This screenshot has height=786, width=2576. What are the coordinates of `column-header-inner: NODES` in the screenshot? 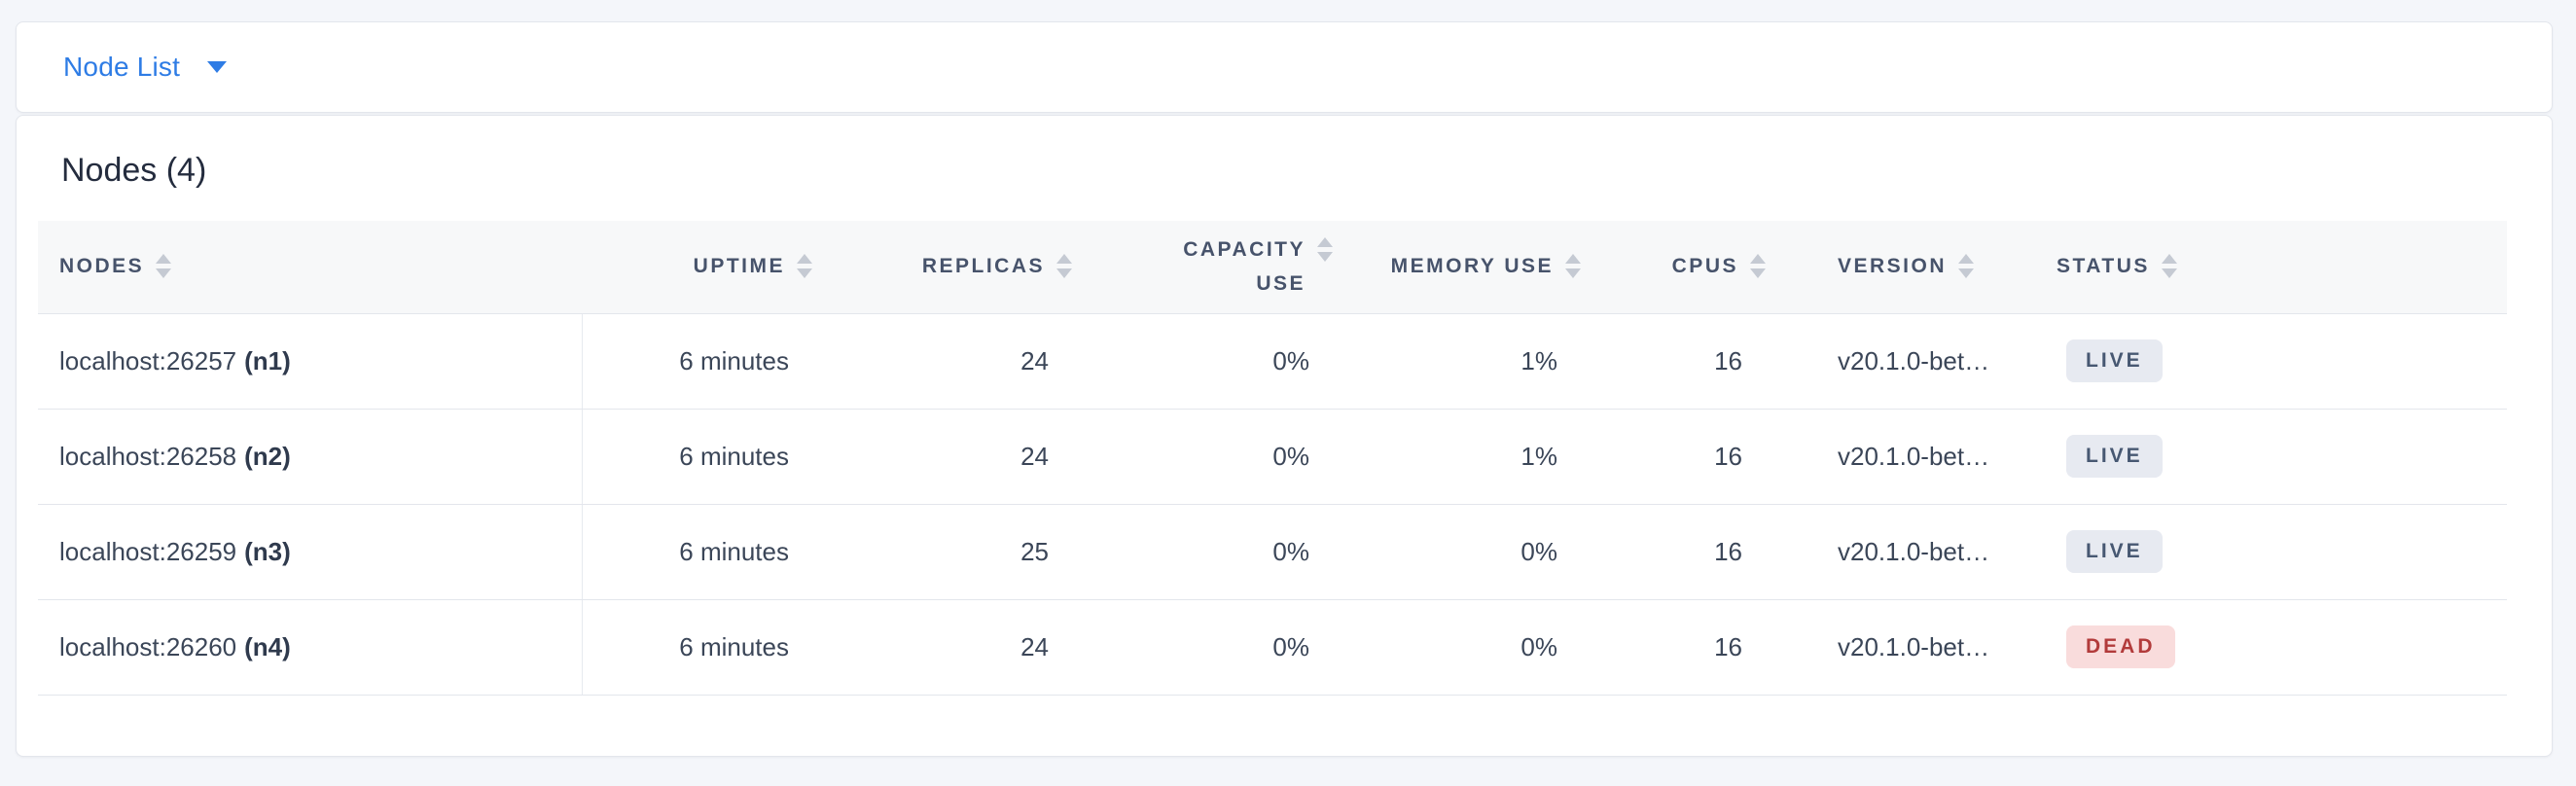 It's located at (115, 266).